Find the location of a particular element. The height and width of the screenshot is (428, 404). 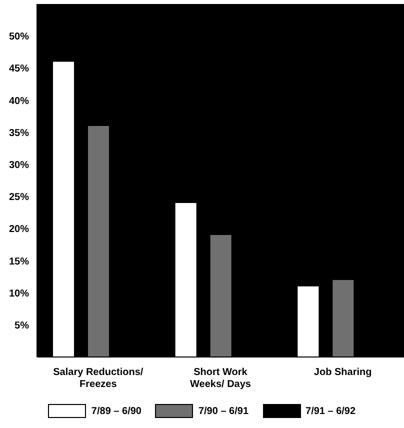

x-tick-label: Short Work Weeks/ Days is located at coordinates (221, 378).